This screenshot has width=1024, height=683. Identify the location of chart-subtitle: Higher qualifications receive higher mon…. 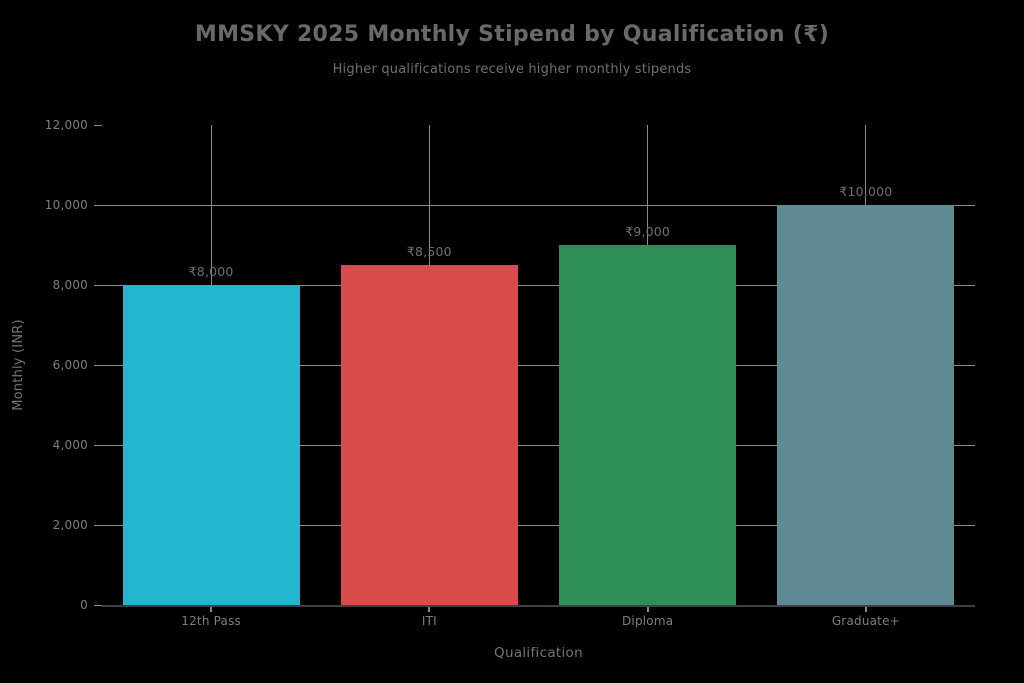
(512, 69).